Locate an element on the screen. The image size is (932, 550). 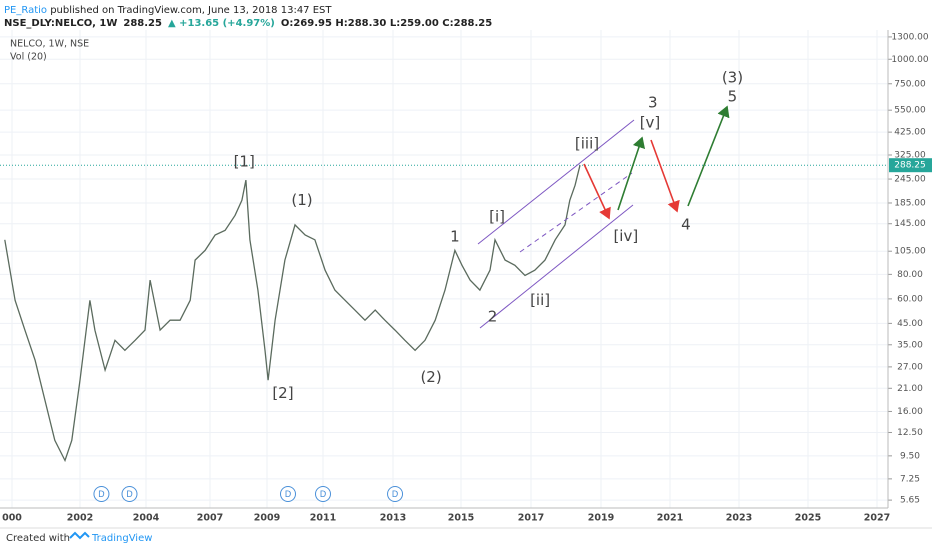
change: ▲ +13.65 (+4.97%) is located at coordinates (221, 23).